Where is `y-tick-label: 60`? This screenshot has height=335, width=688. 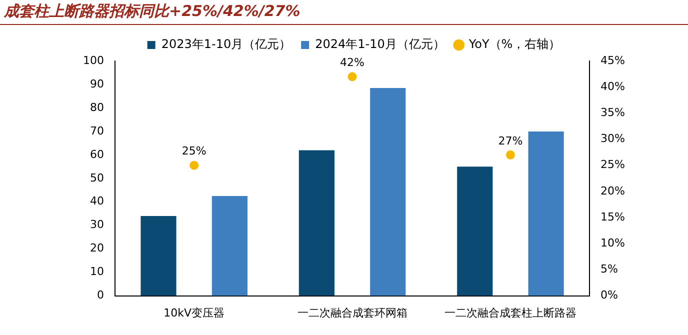 y-tick-label: 60 is located at coordinates (97, 154).